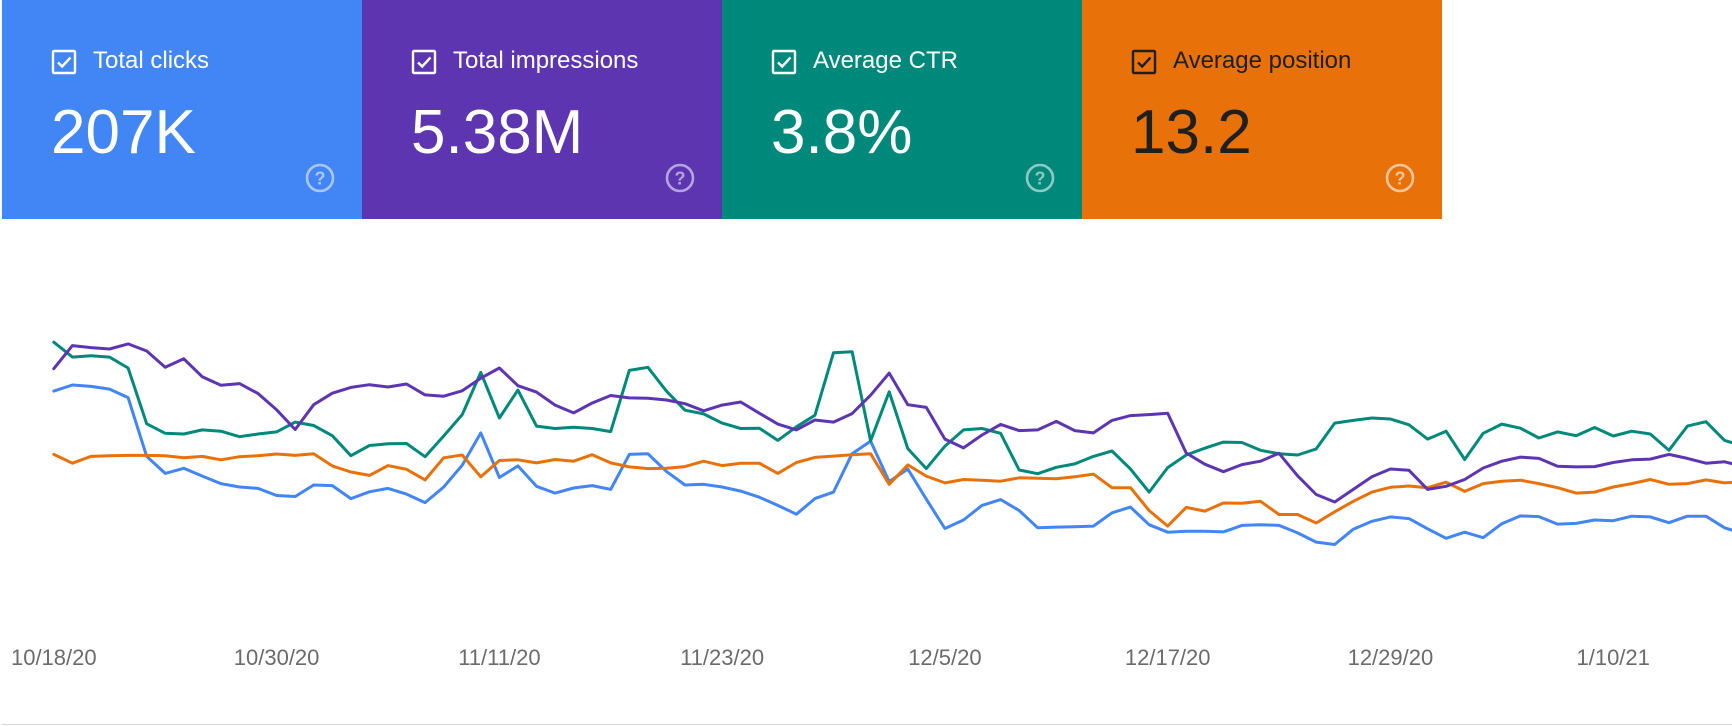 The image size is (1732, 726). What do you see at coordinates (151, 60) in the screenshot?
I see `metric-label: Total clicks` at bounding box center [151, 60].